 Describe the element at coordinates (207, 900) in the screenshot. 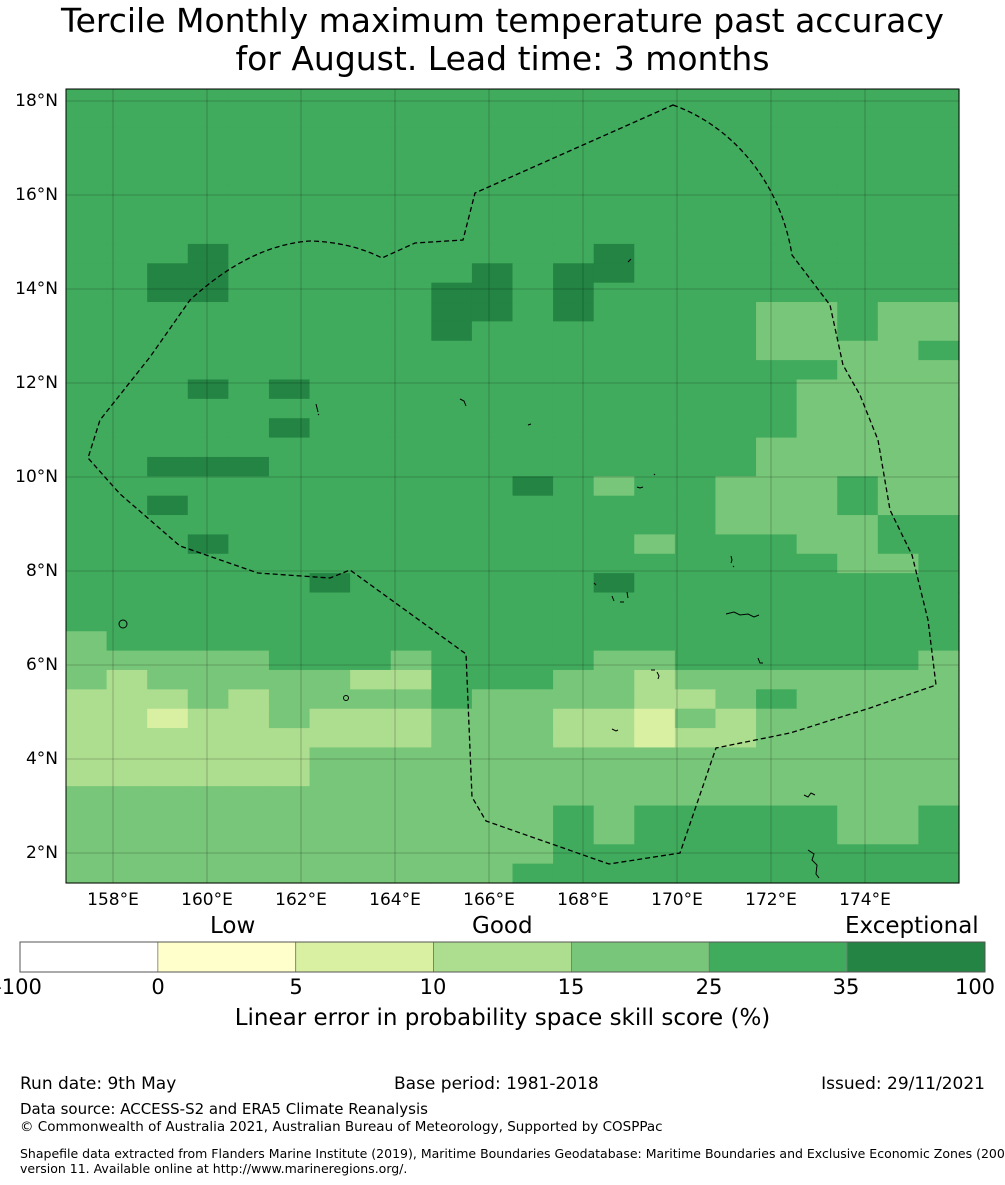

I see `lon-label: 160°E` at that location.